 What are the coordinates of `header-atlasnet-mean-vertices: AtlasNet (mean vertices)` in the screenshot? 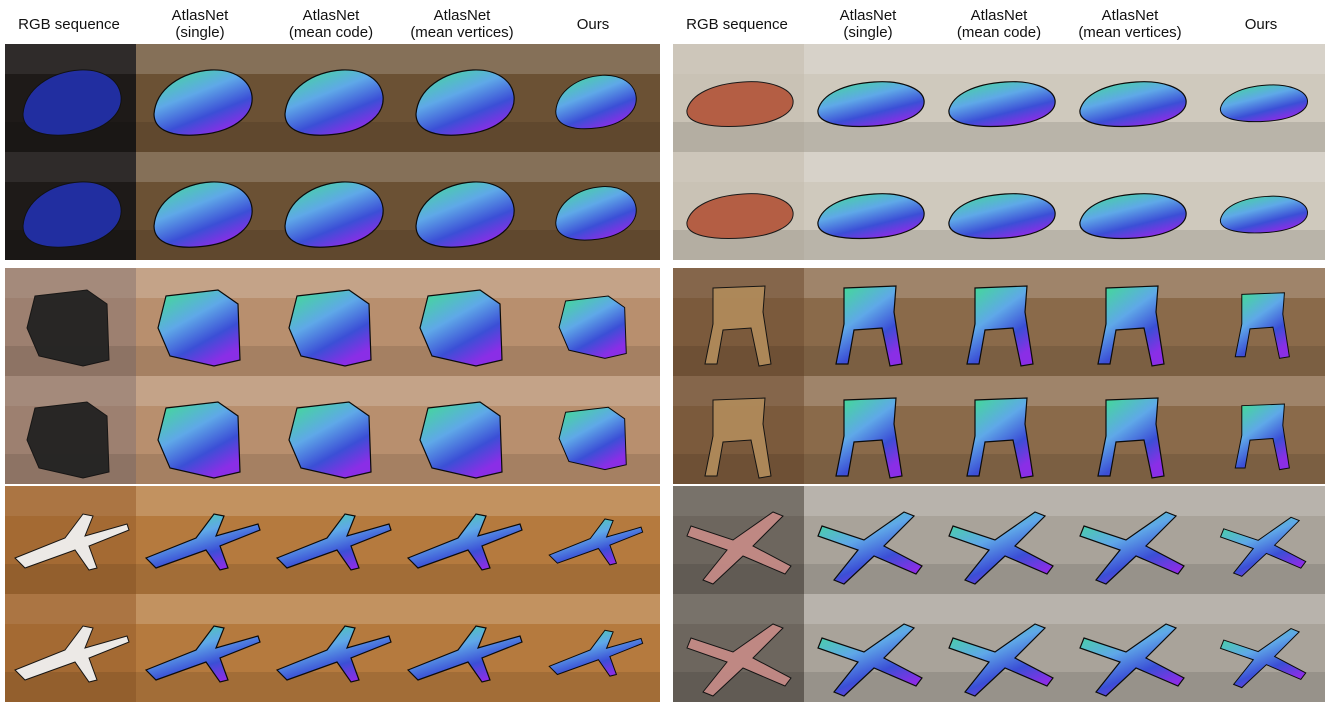 It's located at (462, 24).